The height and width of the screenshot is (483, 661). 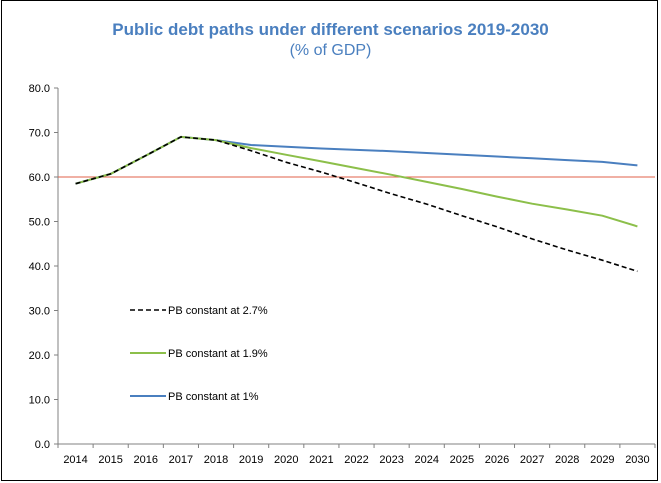 I want to click on x-tick-label: 2024, so click(x=426, y=460).